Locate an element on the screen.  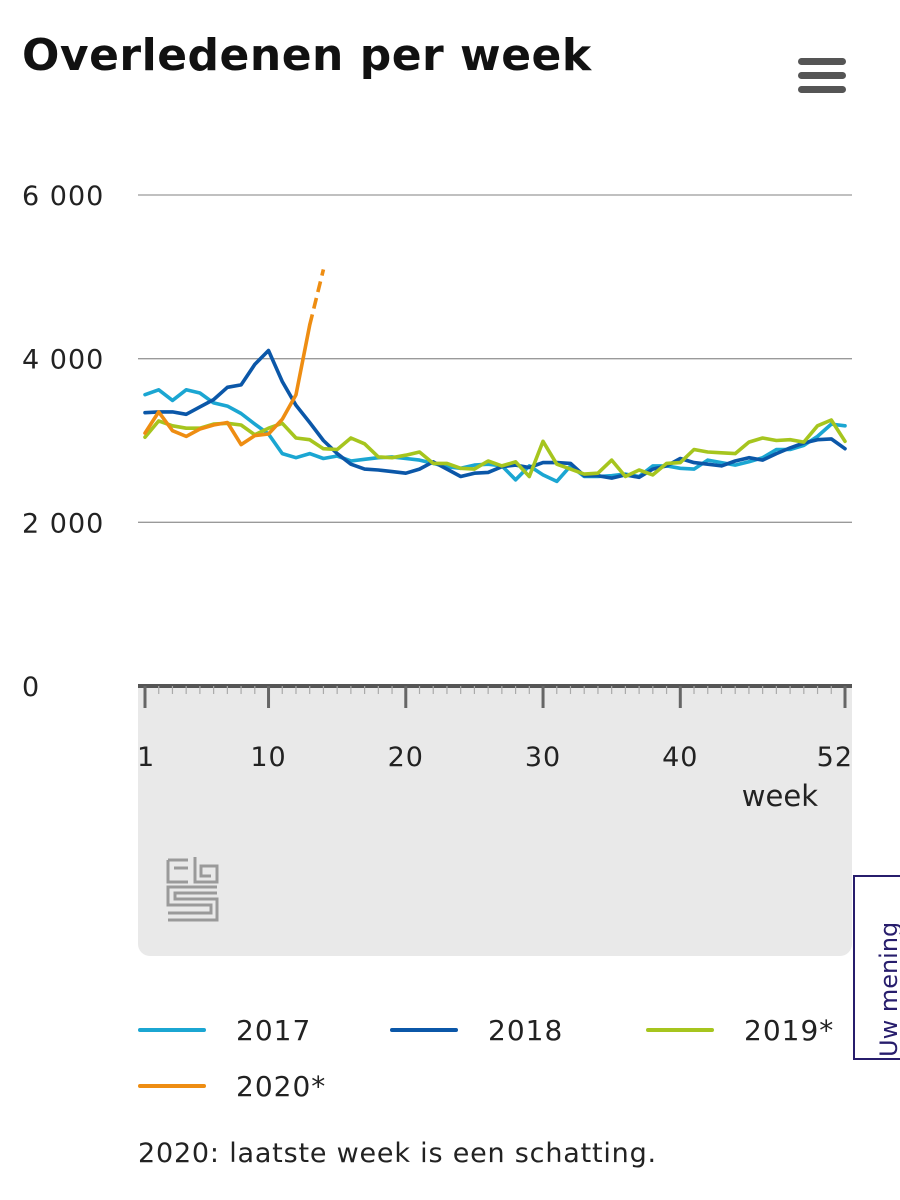
x-tick-label: 10 is located at coordinates (268, 757).